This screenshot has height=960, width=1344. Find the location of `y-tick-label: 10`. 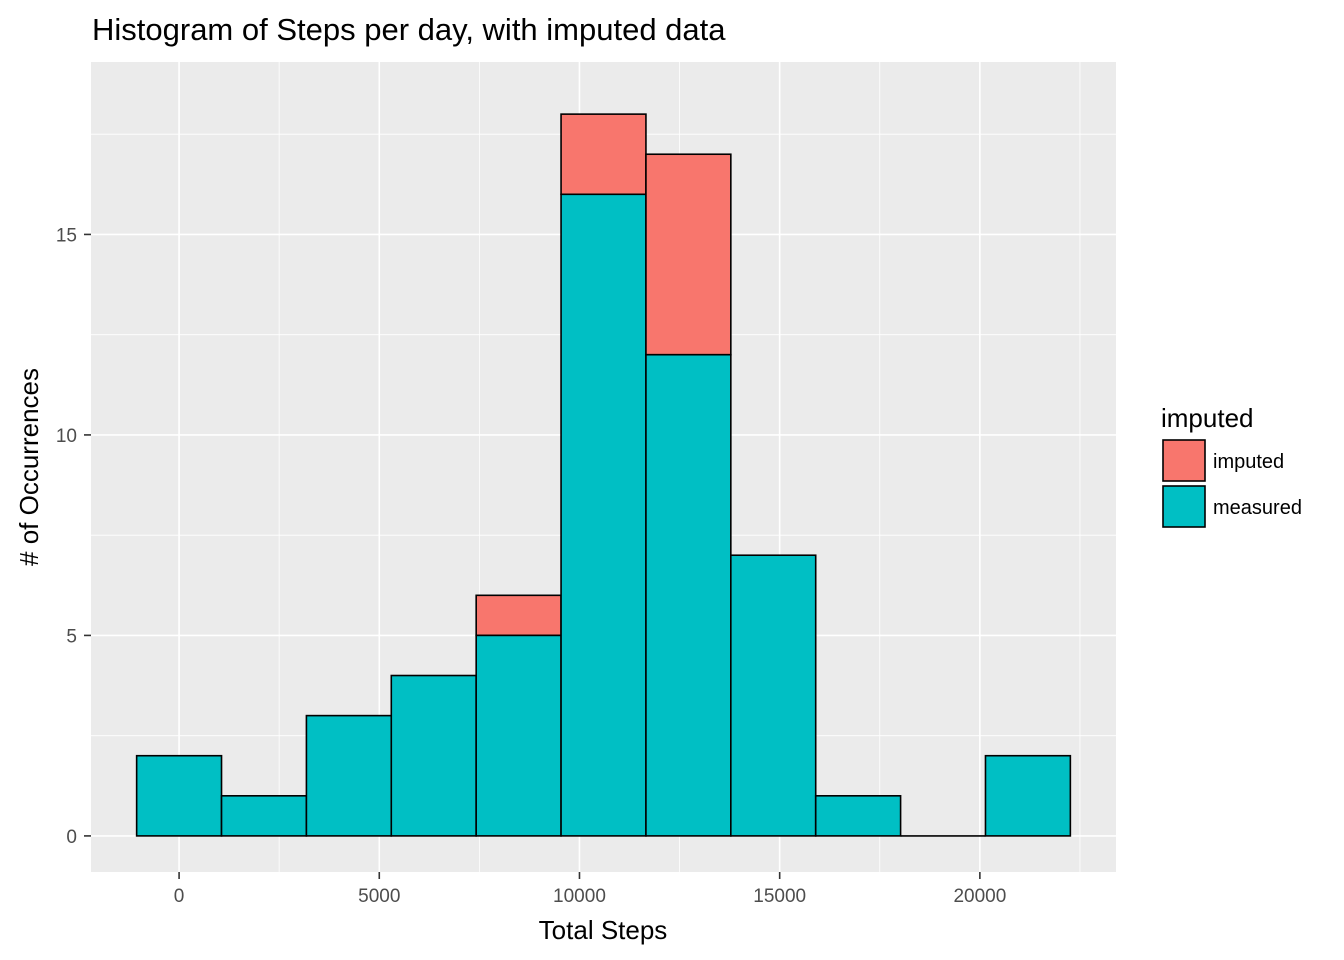

y-tick-label: 10 is located at coordinates (66, 436).